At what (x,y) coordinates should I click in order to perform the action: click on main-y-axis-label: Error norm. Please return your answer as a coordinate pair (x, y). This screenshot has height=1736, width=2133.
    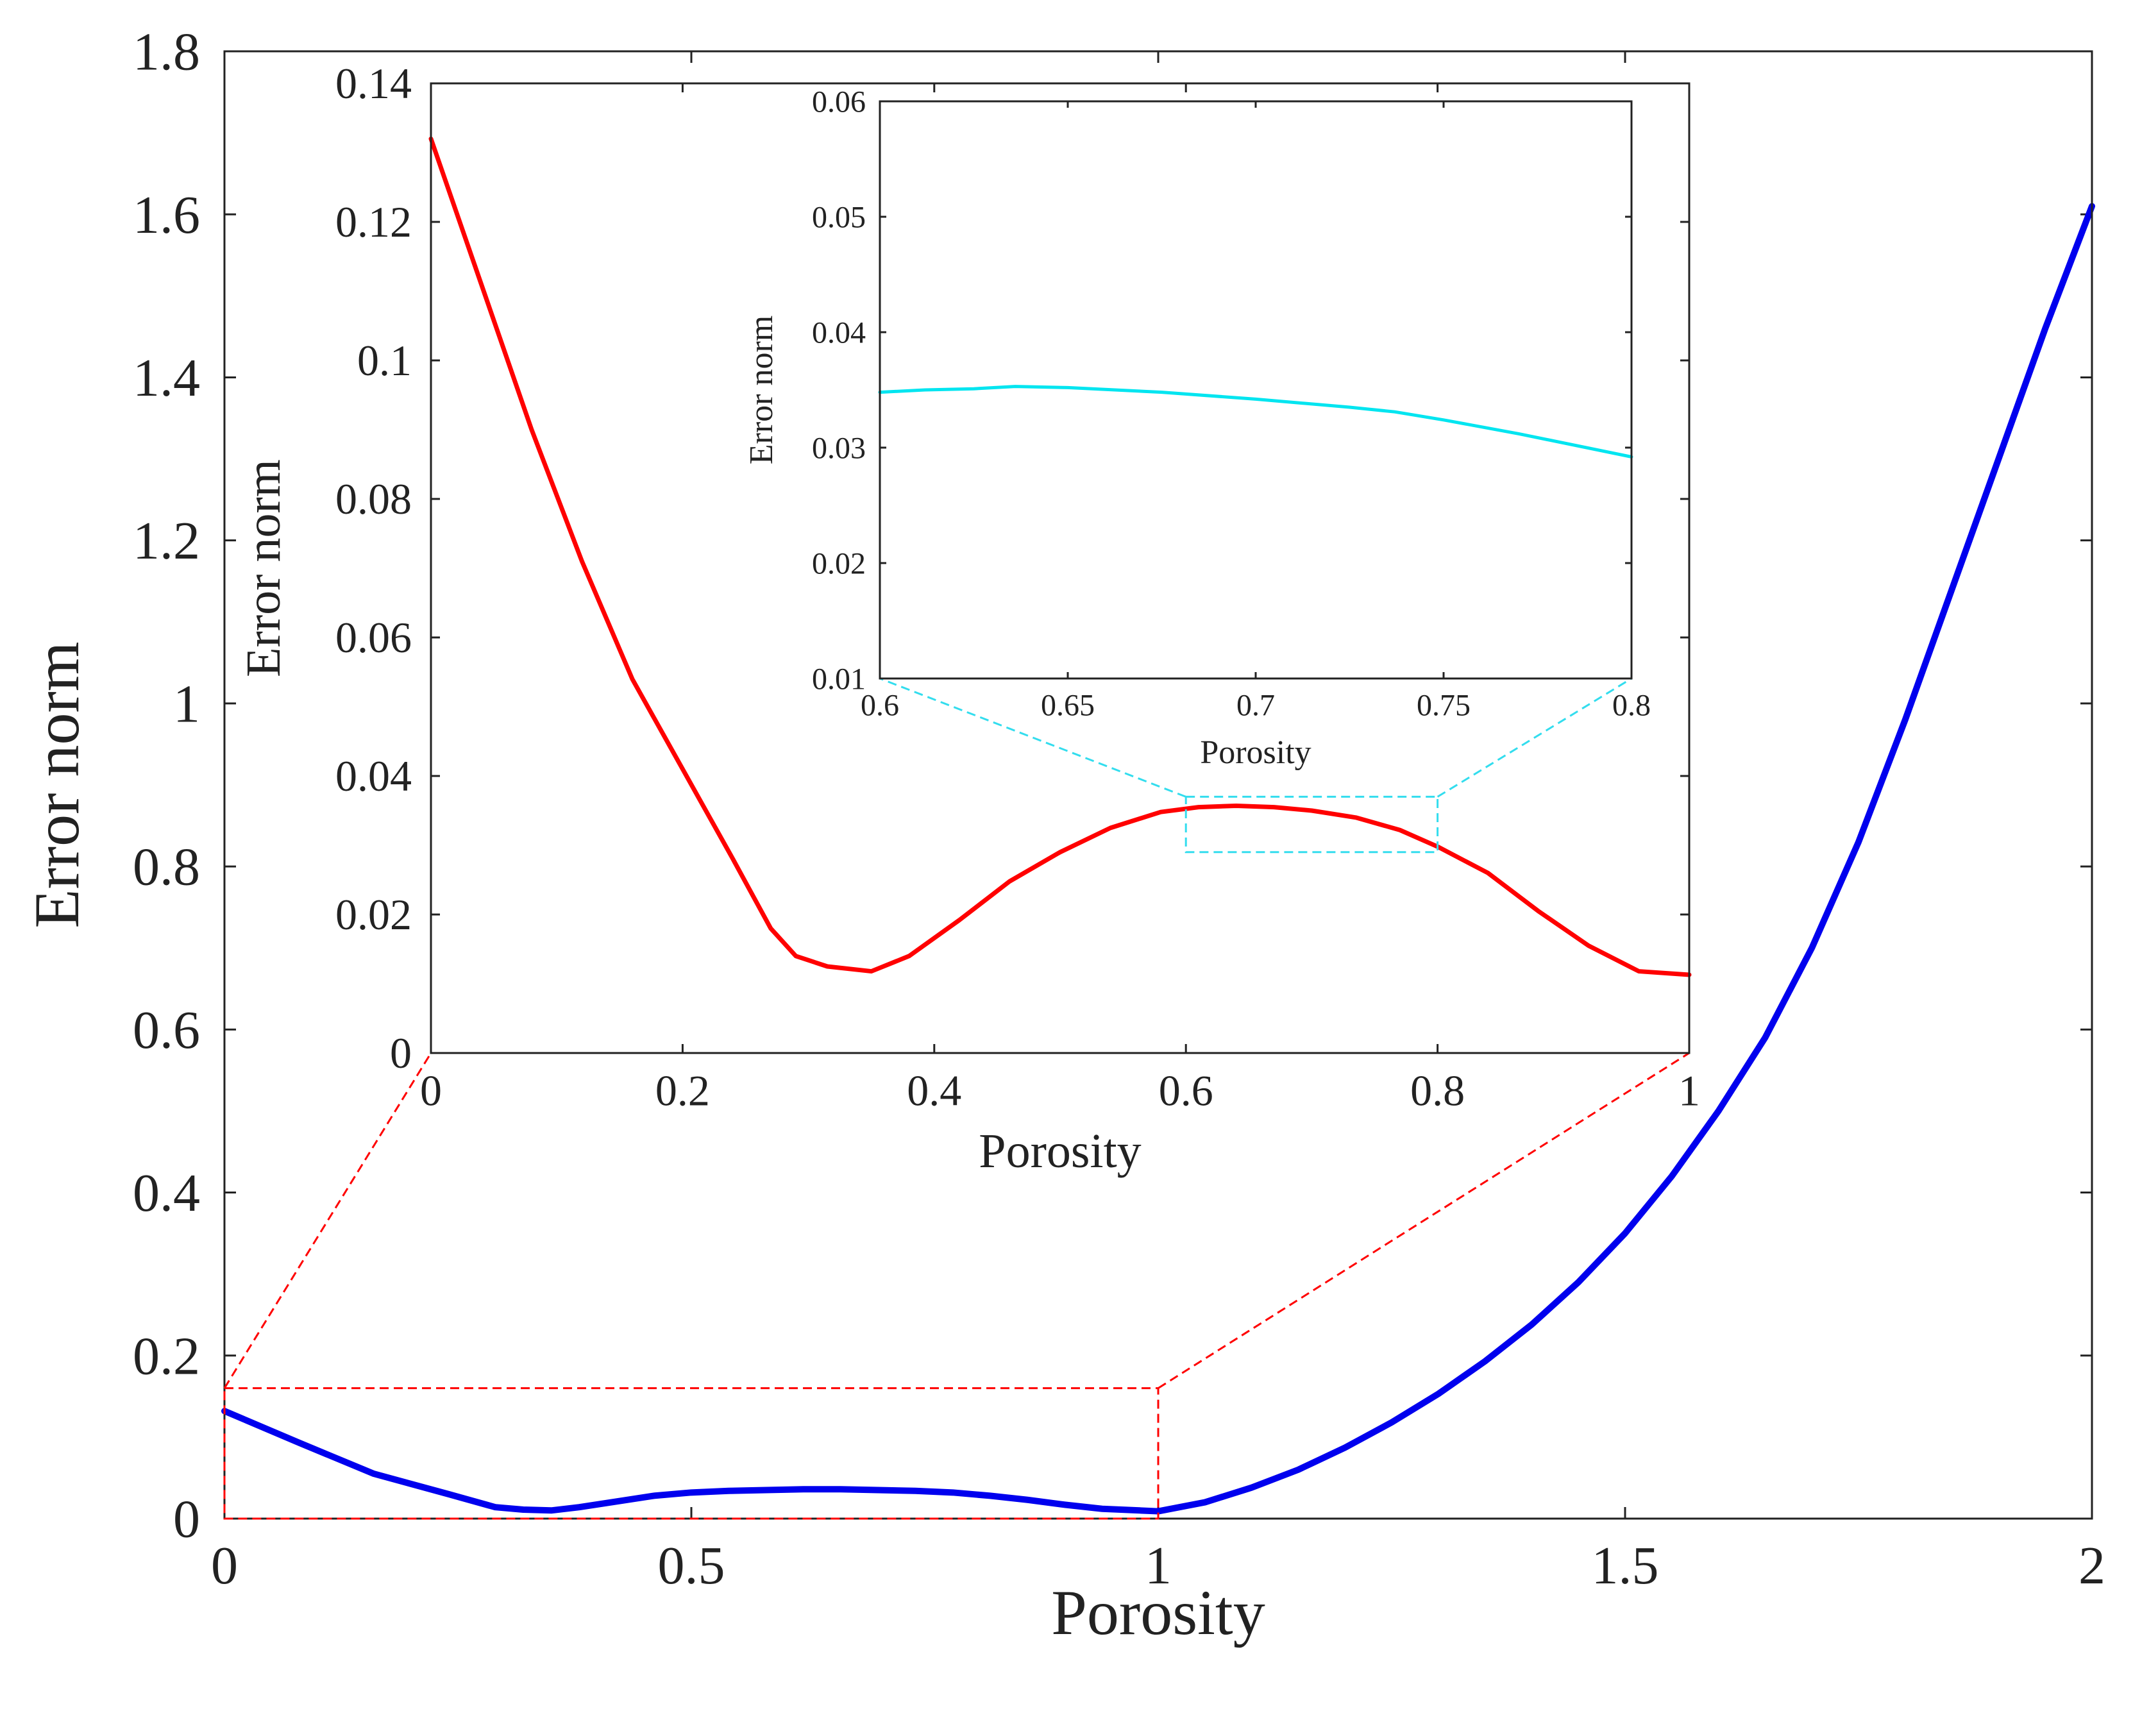
    Looking at the image, I should click on (56, 785).